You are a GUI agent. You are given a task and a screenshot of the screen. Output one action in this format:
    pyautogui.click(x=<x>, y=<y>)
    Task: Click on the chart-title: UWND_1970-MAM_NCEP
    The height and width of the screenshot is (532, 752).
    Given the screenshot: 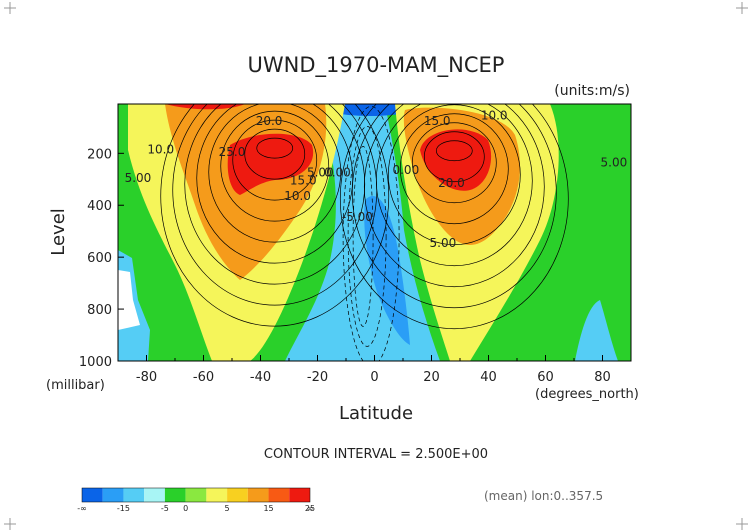 What is the action you would take?
    pyautogui.click(x=376, y=65)
    